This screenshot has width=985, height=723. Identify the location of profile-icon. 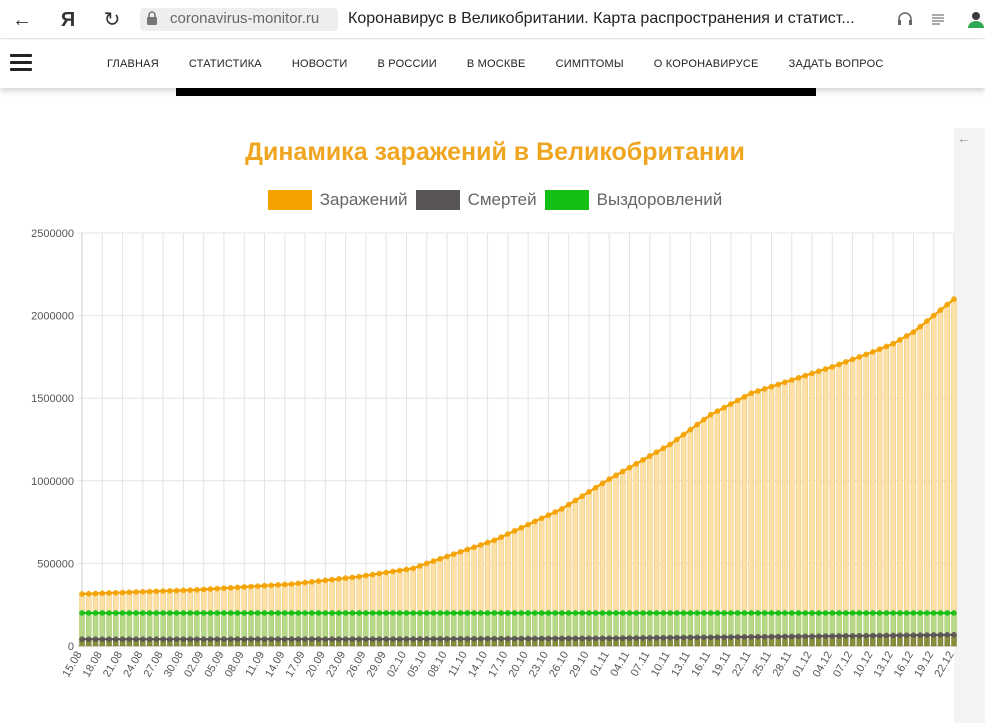
(975, 19).